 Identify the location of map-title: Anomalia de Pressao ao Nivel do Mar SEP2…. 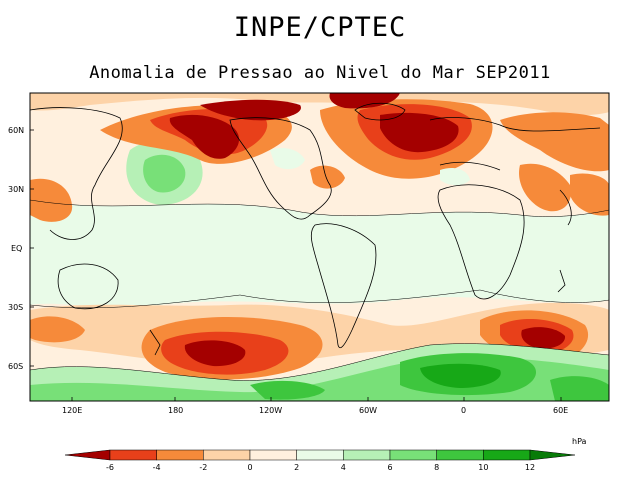
(320, 73).